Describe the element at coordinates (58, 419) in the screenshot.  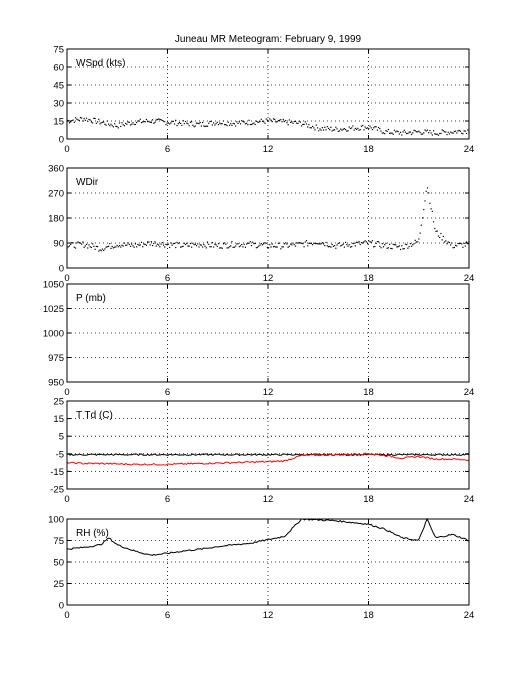
I see `y-tick-label: 15` at that location.